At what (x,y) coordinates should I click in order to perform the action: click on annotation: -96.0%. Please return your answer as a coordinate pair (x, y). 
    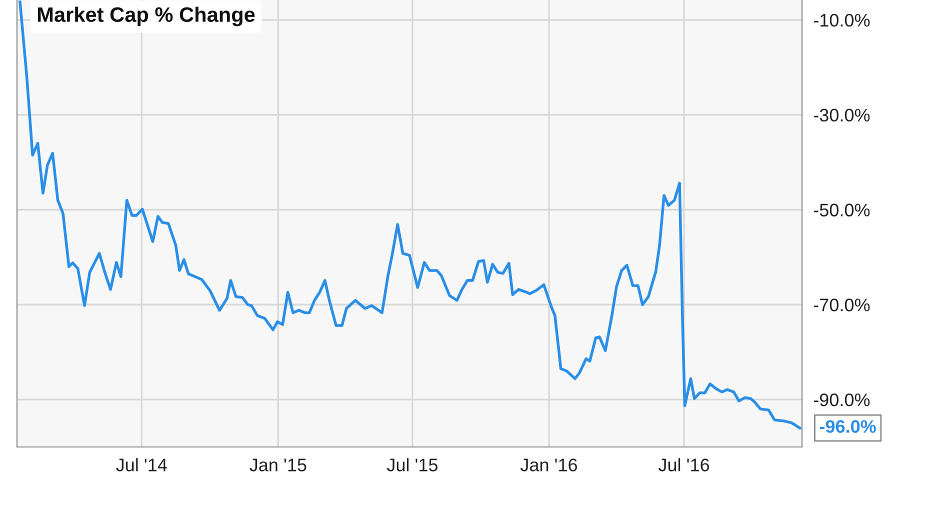
    Looking at the image, I should click on (848, 426).